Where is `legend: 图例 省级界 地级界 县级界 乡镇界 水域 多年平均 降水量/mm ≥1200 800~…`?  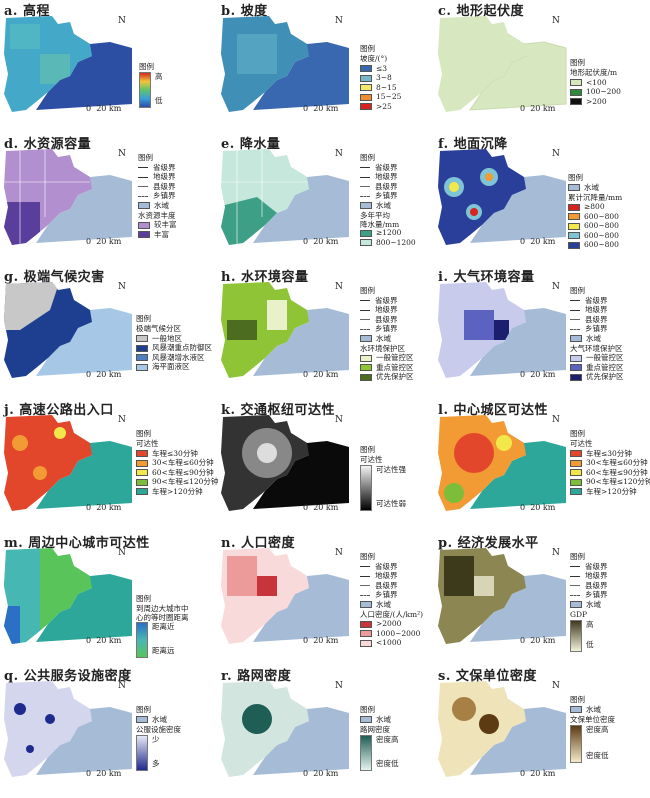
legend: 图例 省级界 地级界 县级界 乡镇界 水域 多年平均 降水量/mm ≥1200 800~… is located at coordinates (388, 200).